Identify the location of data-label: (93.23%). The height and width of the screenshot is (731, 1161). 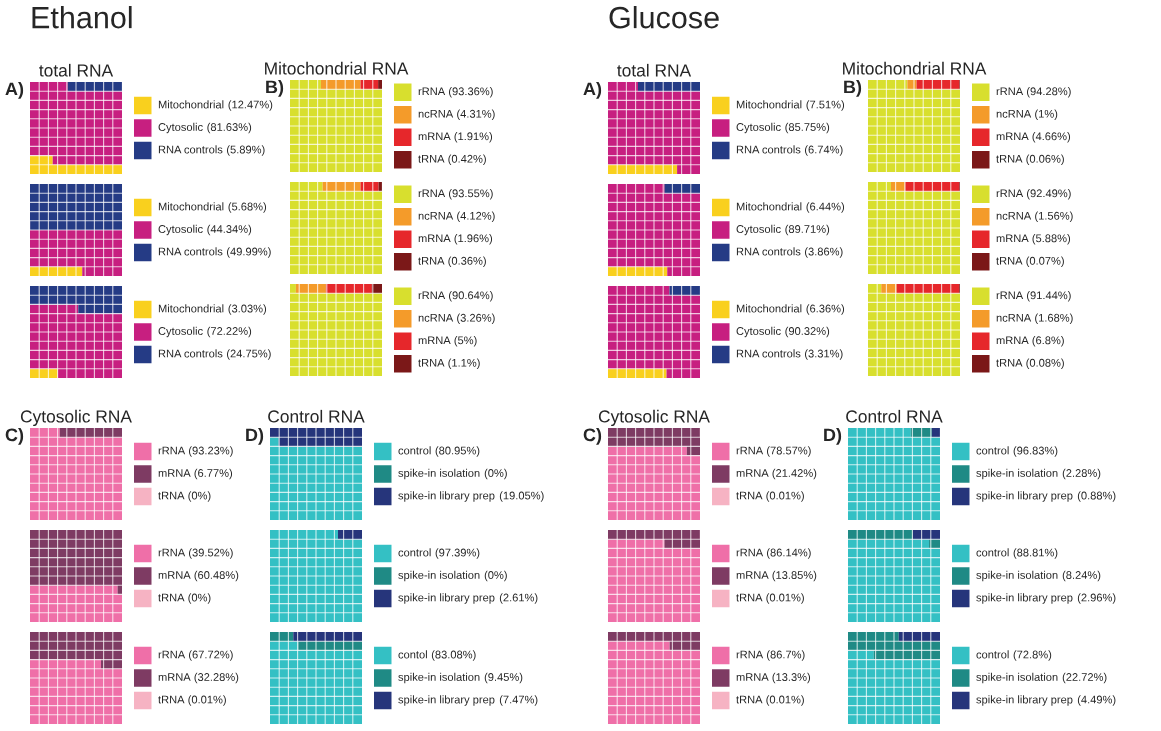
(211, 451).